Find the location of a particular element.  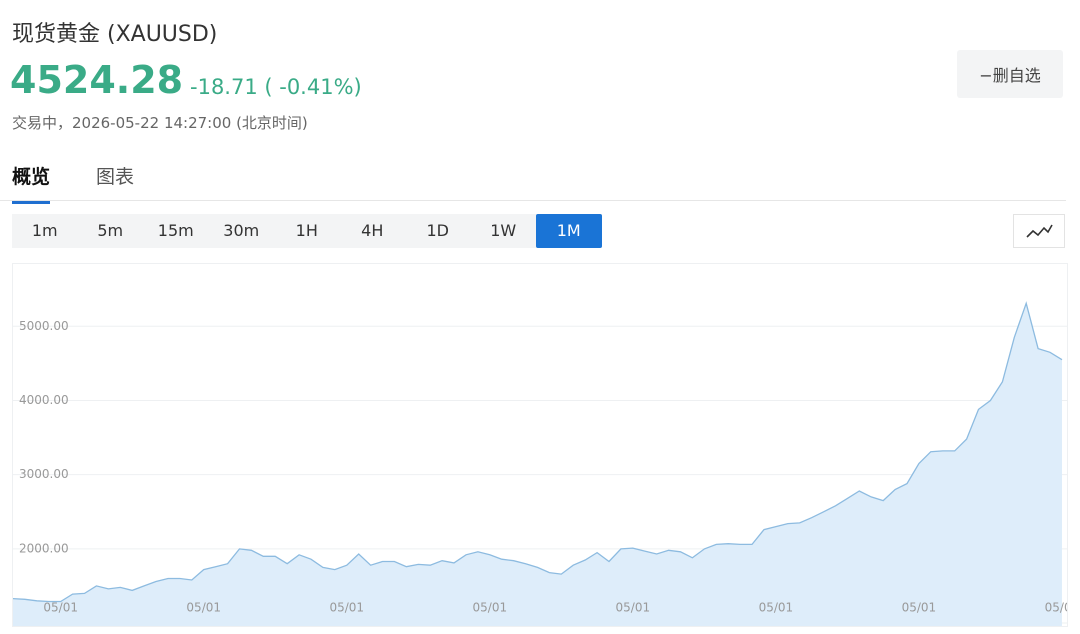

tab-bar: 概览 图表 is located at coordinates (533, 182).